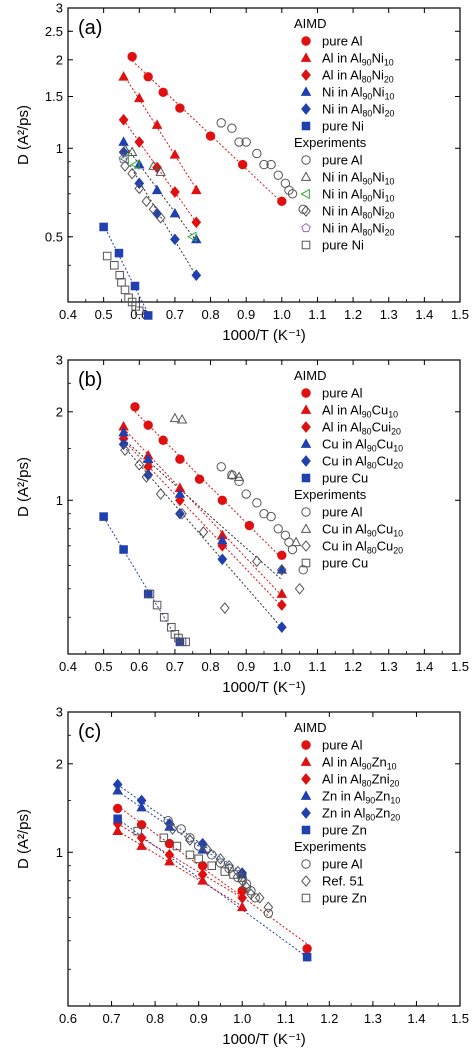 Image resolution: width=474 pixels, height=1053 pixels. I want to click on series-pure-zn-exp-, so click(190, 854).